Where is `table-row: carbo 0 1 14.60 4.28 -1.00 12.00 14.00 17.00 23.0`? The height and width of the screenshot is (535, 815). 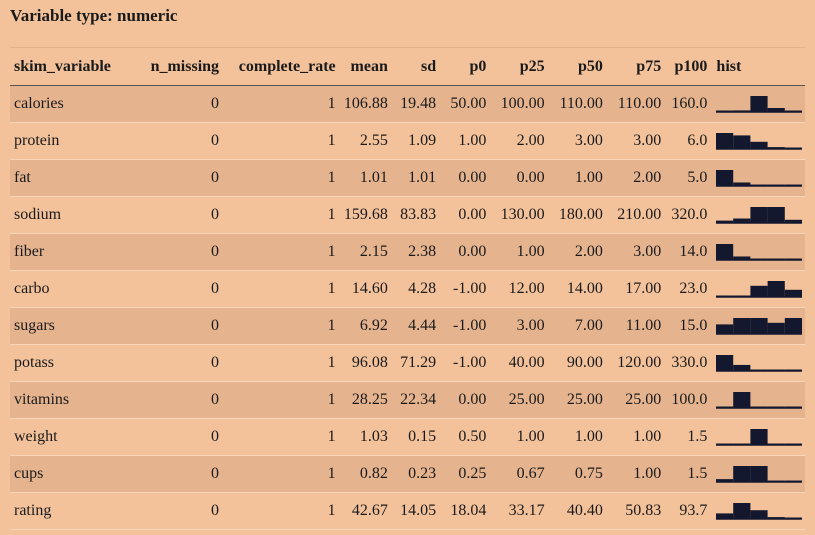 table-row: carbo 0 1 14.60 4.28 -1.00 12.00 14.00 17.00 23.0 is located at coordinates (407, 289).